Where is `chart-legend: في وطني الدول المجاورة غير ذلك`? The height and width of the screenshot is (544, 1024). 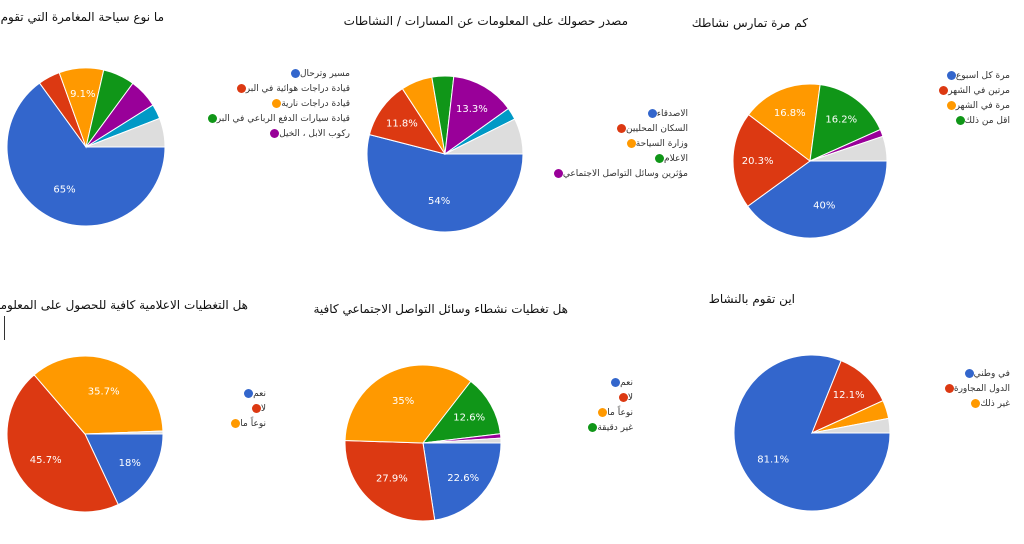
chart-legend: في وطني الدول المجاورة غير ذلك is located at coordinates (970, 388).